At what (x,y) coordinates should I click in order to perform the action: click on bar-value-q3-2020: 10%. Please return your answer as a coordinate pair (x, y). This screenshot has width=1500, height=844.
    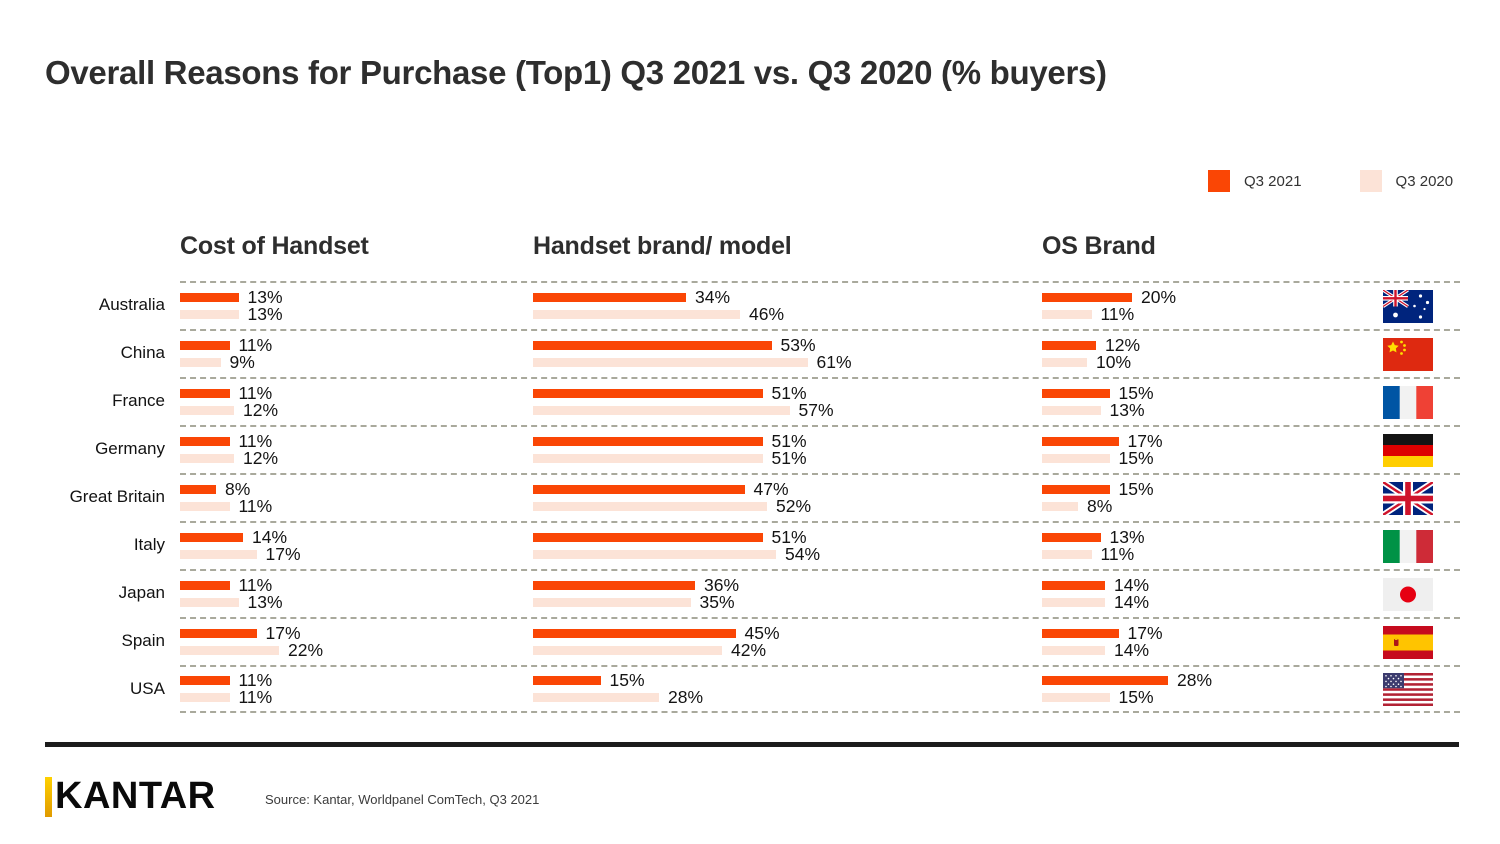
    Looking at the image, I should click on (1114, 361).